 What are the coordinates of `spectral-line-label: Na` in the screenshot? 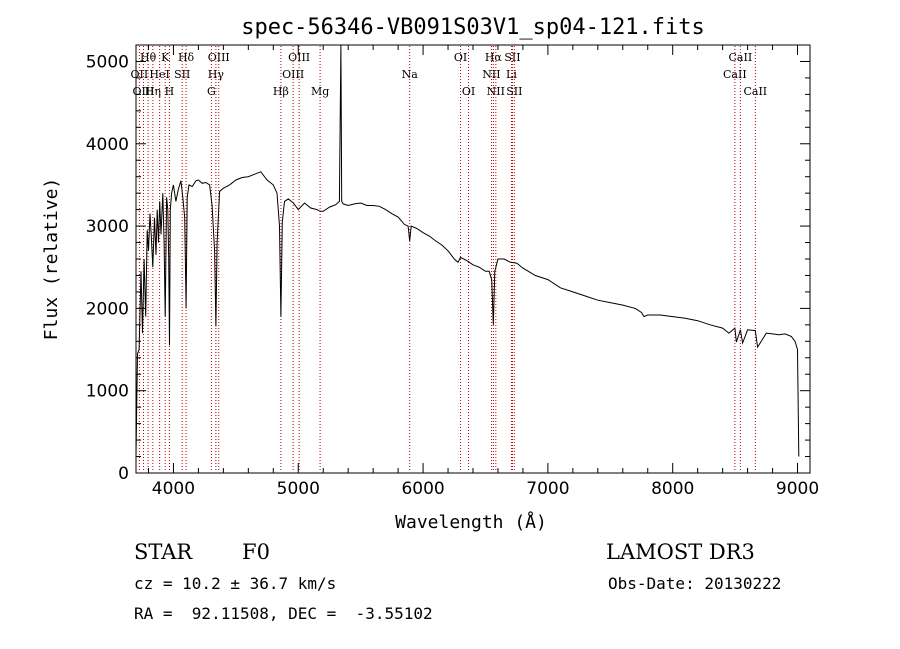 It's located at (410, 74).